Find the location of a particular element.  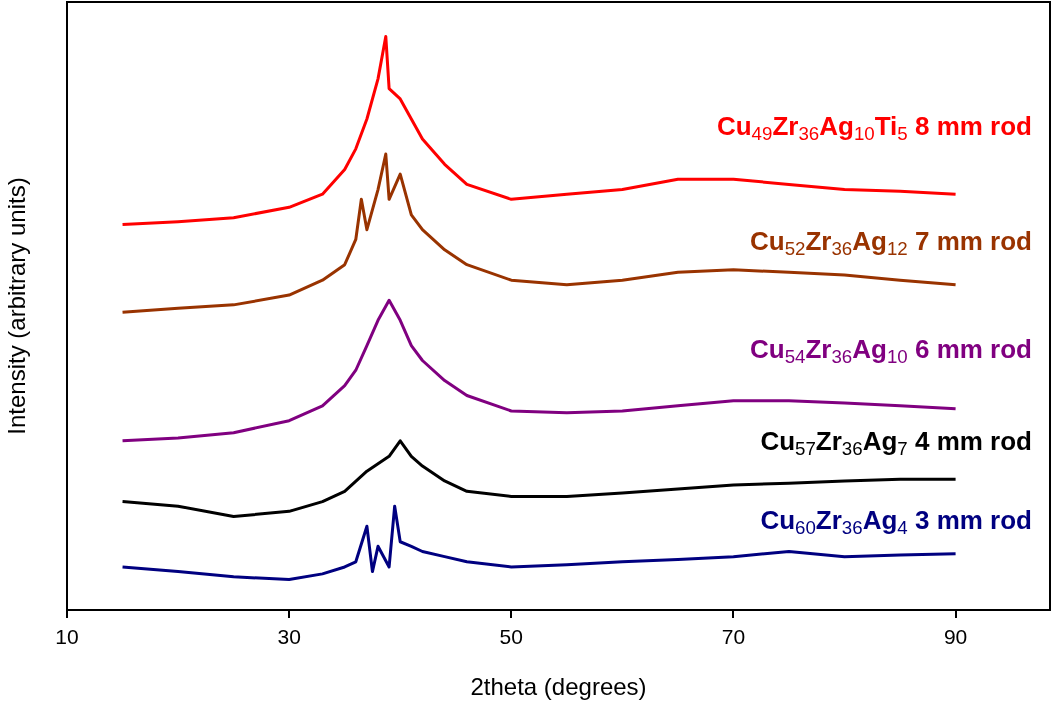

series-label: Cu$_{60}$Zr$_{36}$Ag$_{4}$ 3 mm rod is located at coordinates (896, 521).